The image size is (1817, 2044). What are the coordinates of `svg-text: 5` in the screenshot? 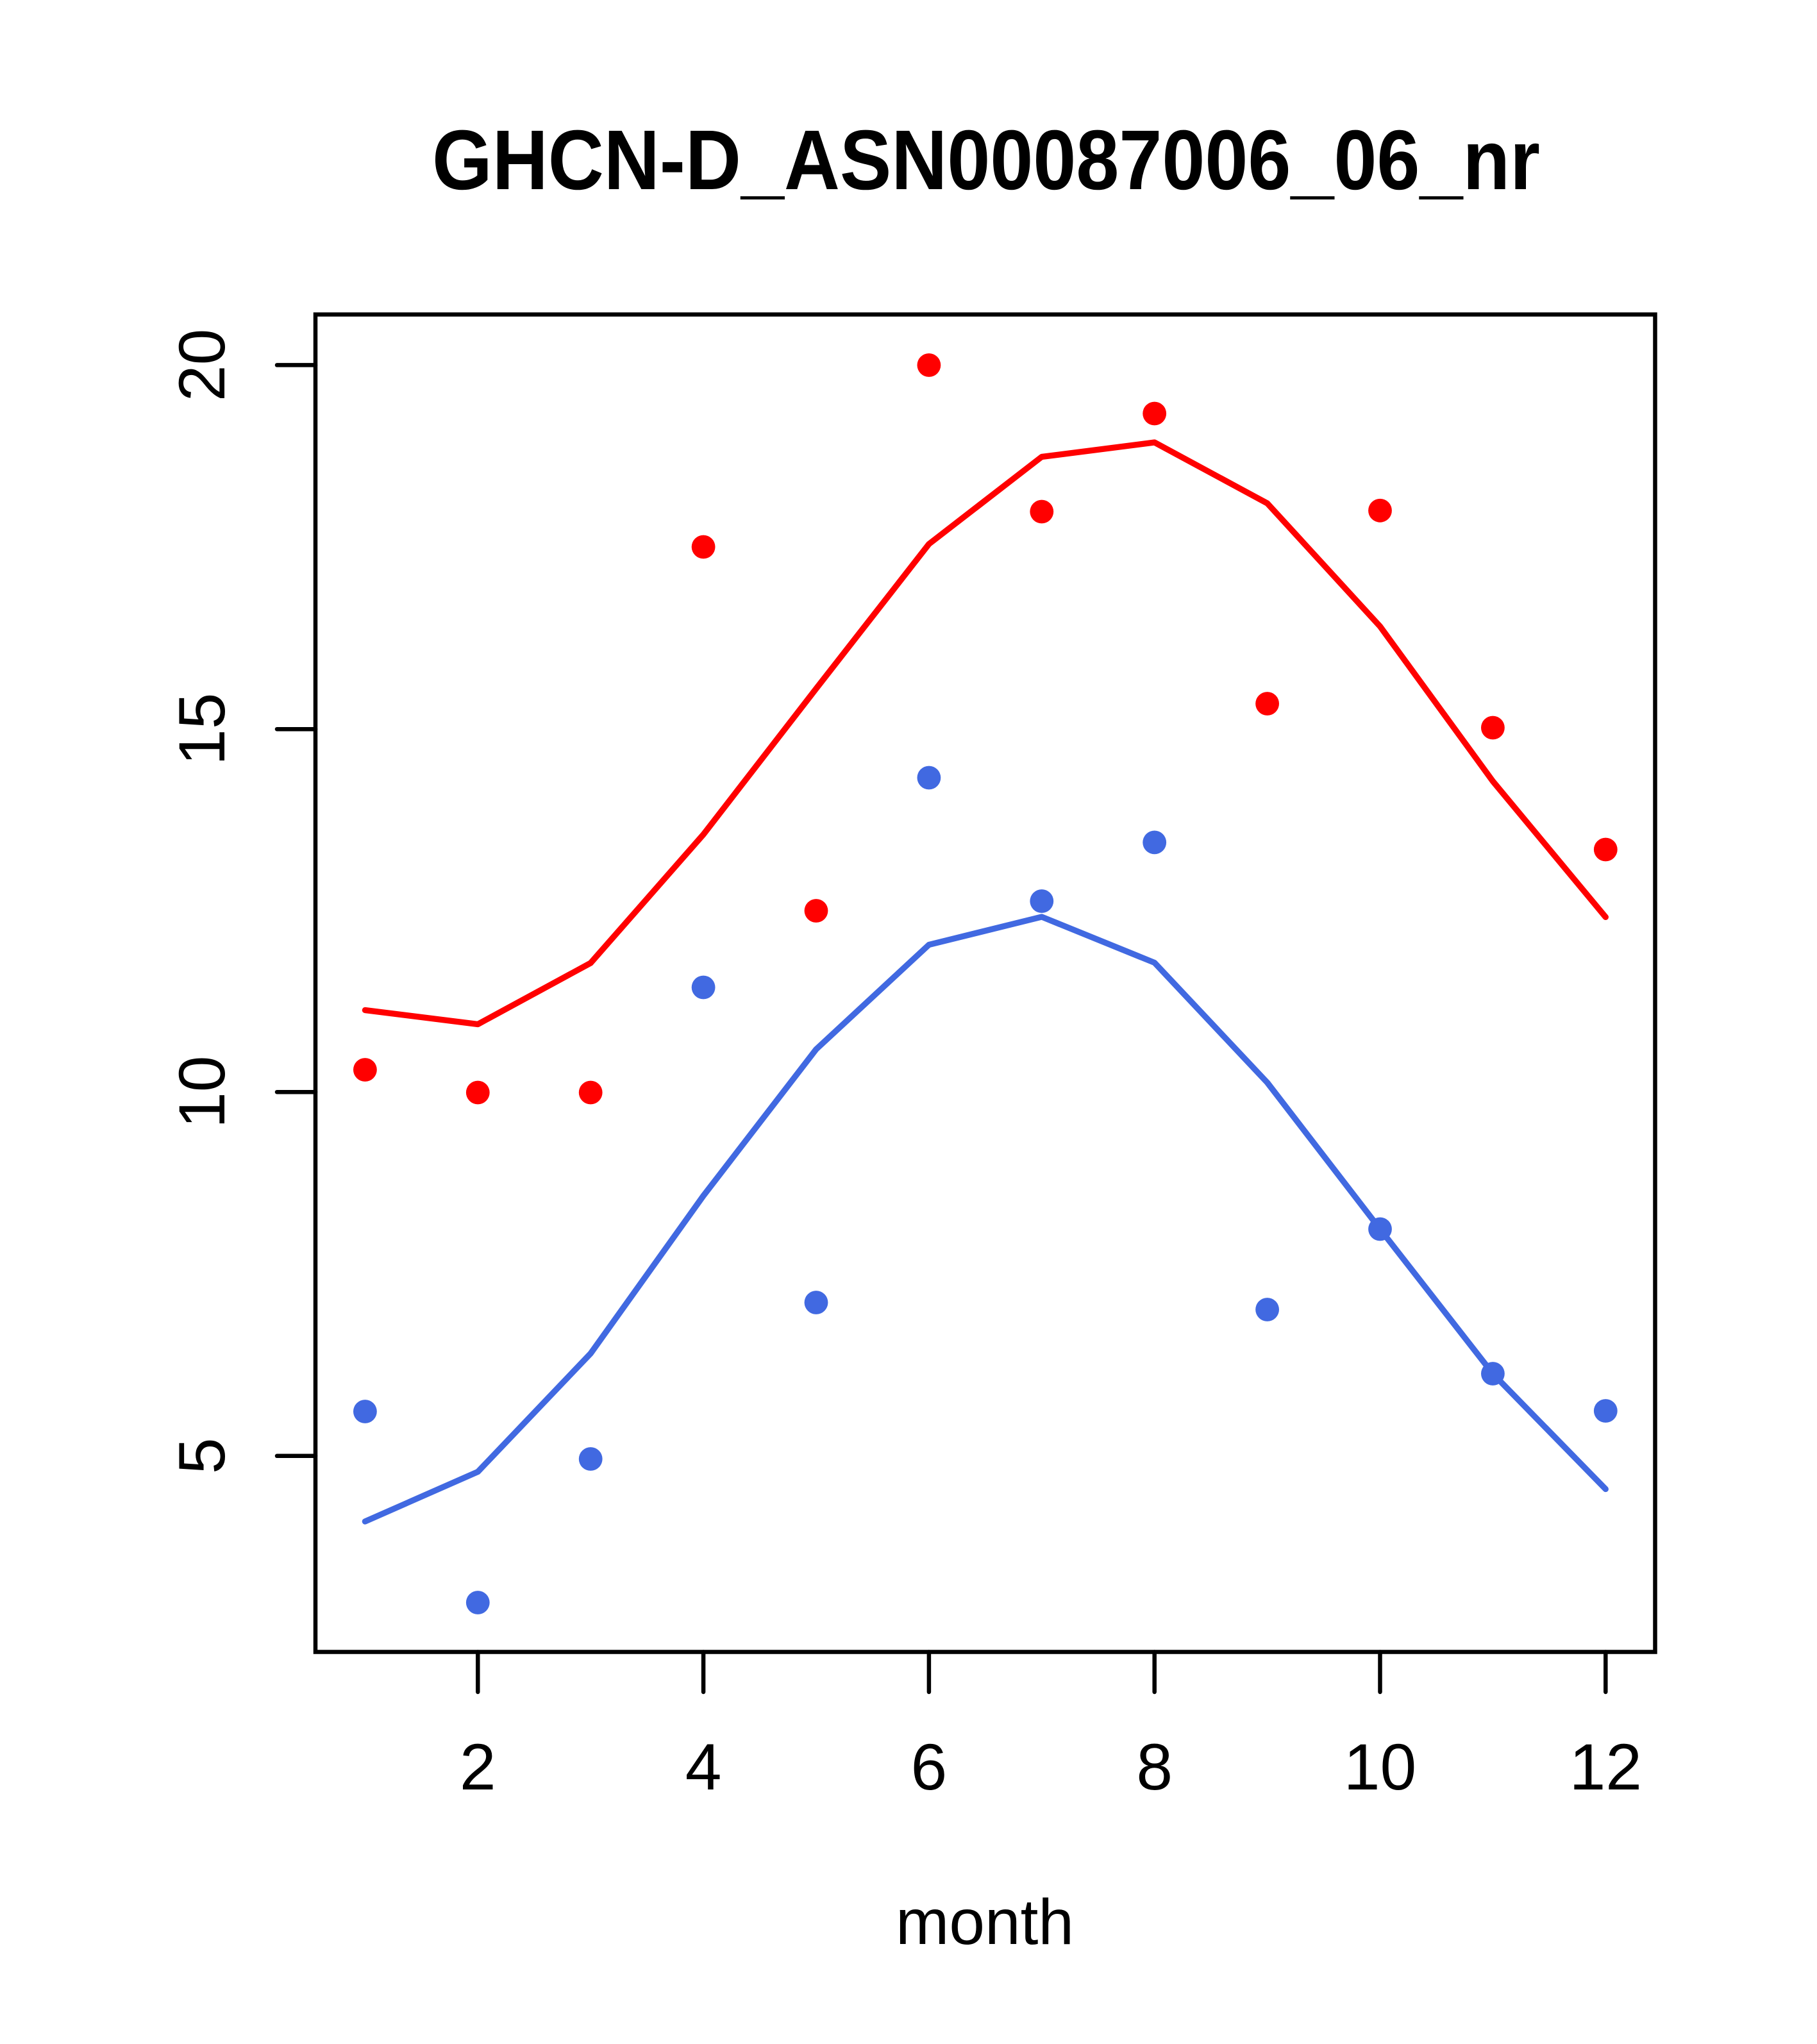 It's located at (202, 1455).